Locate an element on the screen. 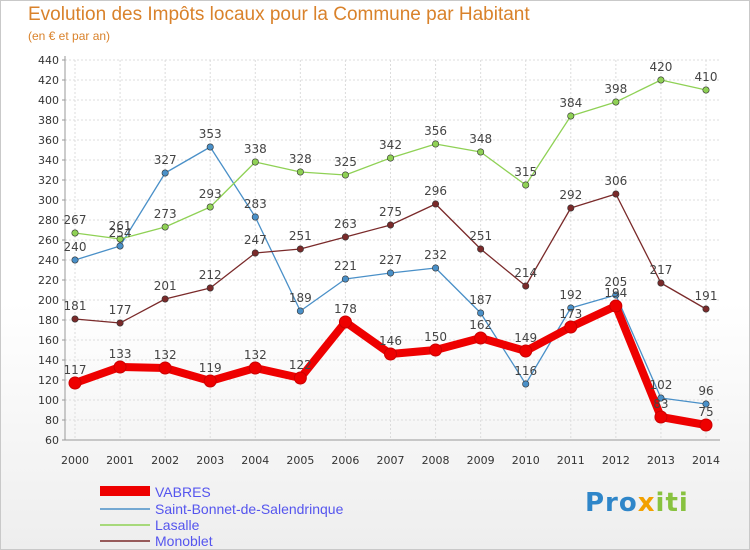 Image resolution: width=750 pixels, height=550 pixels. data-label: 75 is located at coordinates (705, 412).